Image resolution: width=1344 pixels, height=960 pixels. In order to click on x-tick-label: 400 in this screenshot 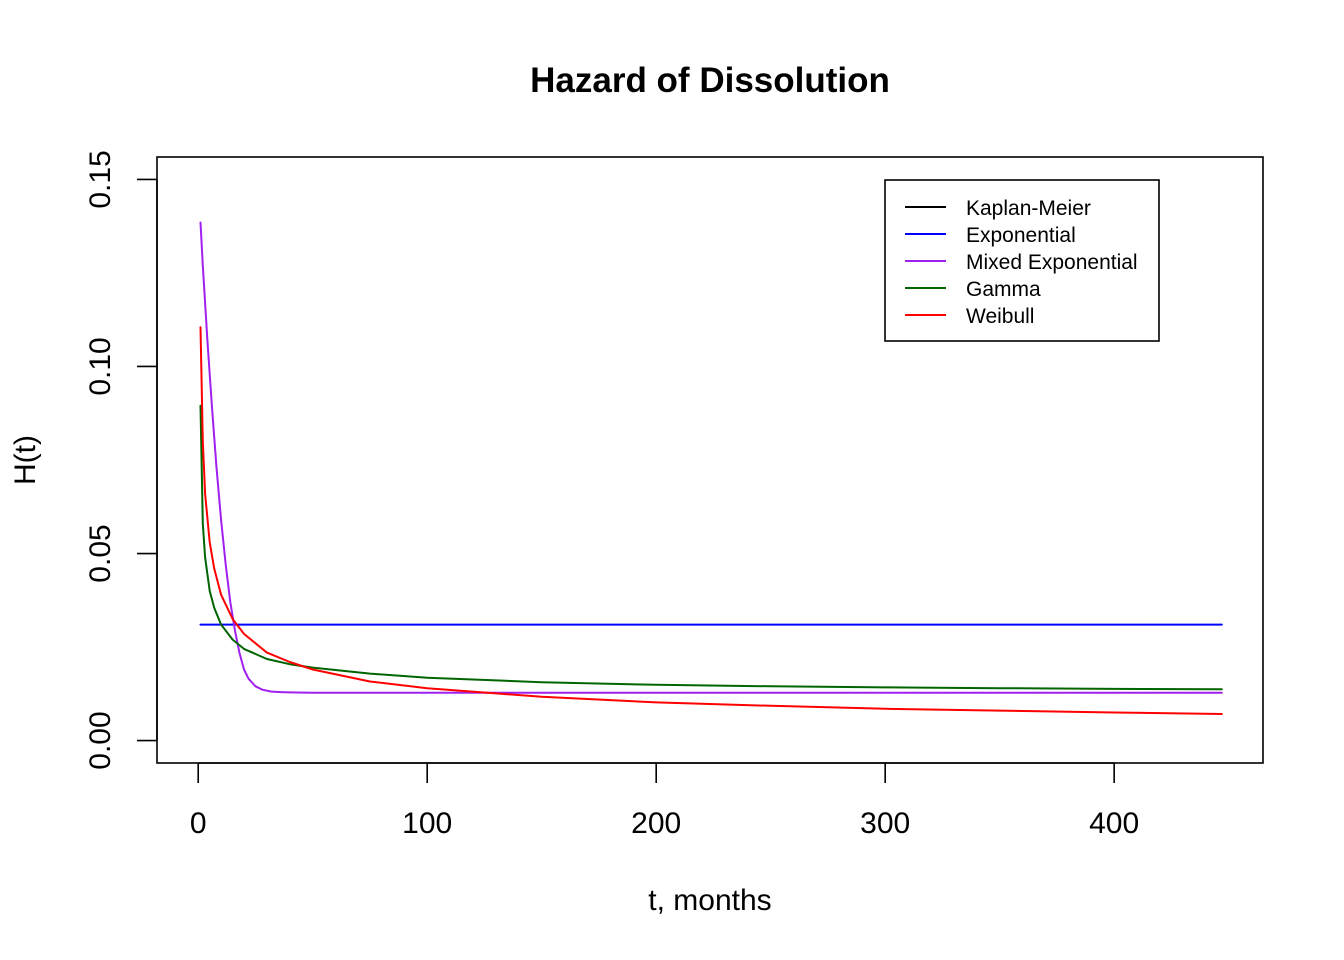, I will do `click(1114, 823)`.